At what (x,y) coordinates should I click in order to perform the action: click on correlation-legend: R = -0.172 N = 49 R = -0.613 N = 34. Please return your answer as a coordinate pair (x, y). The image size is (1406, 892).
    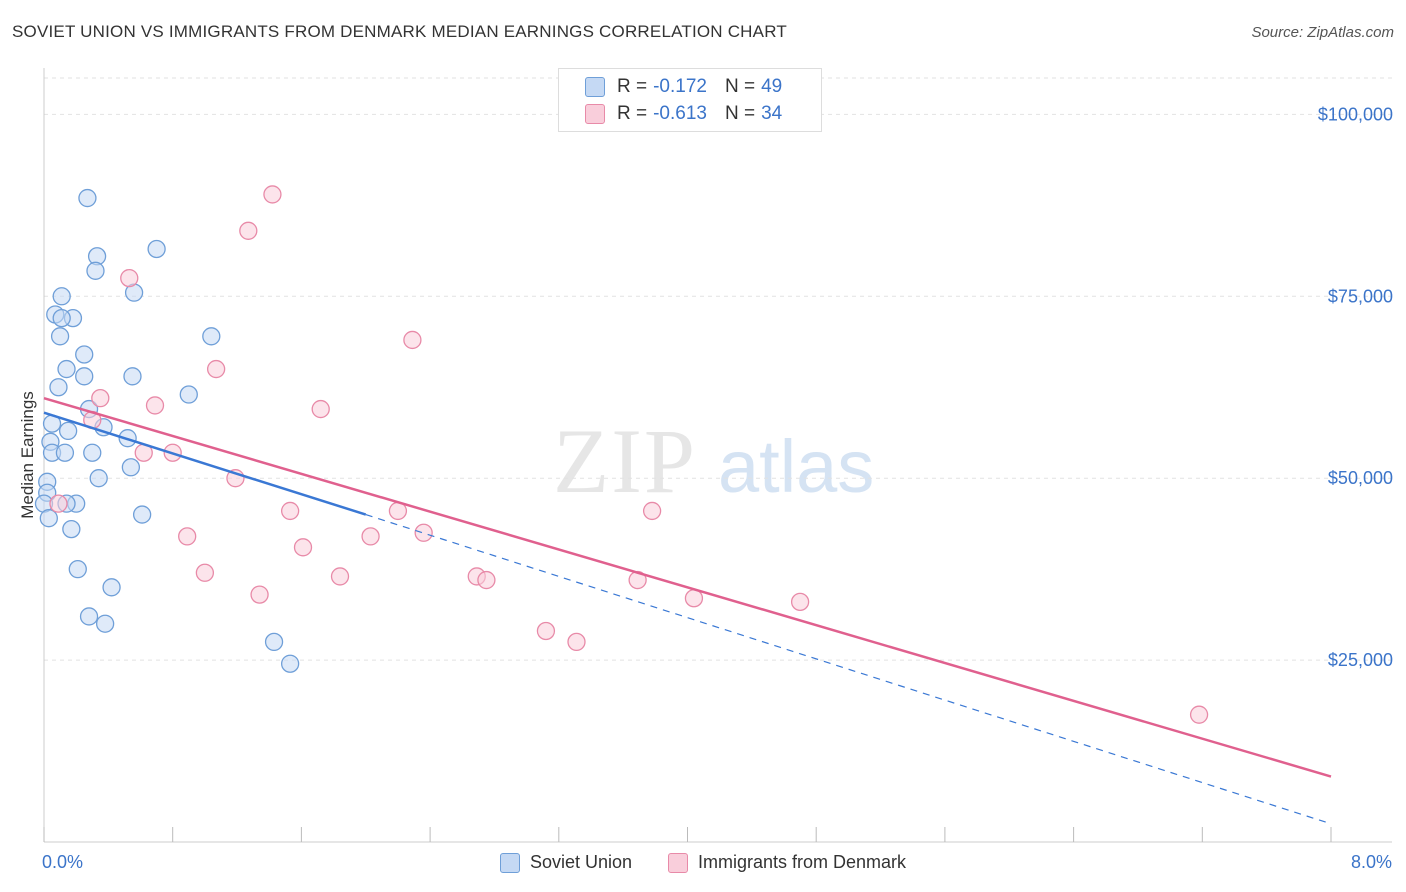
    Looking at the image, I should click on (690, 100).